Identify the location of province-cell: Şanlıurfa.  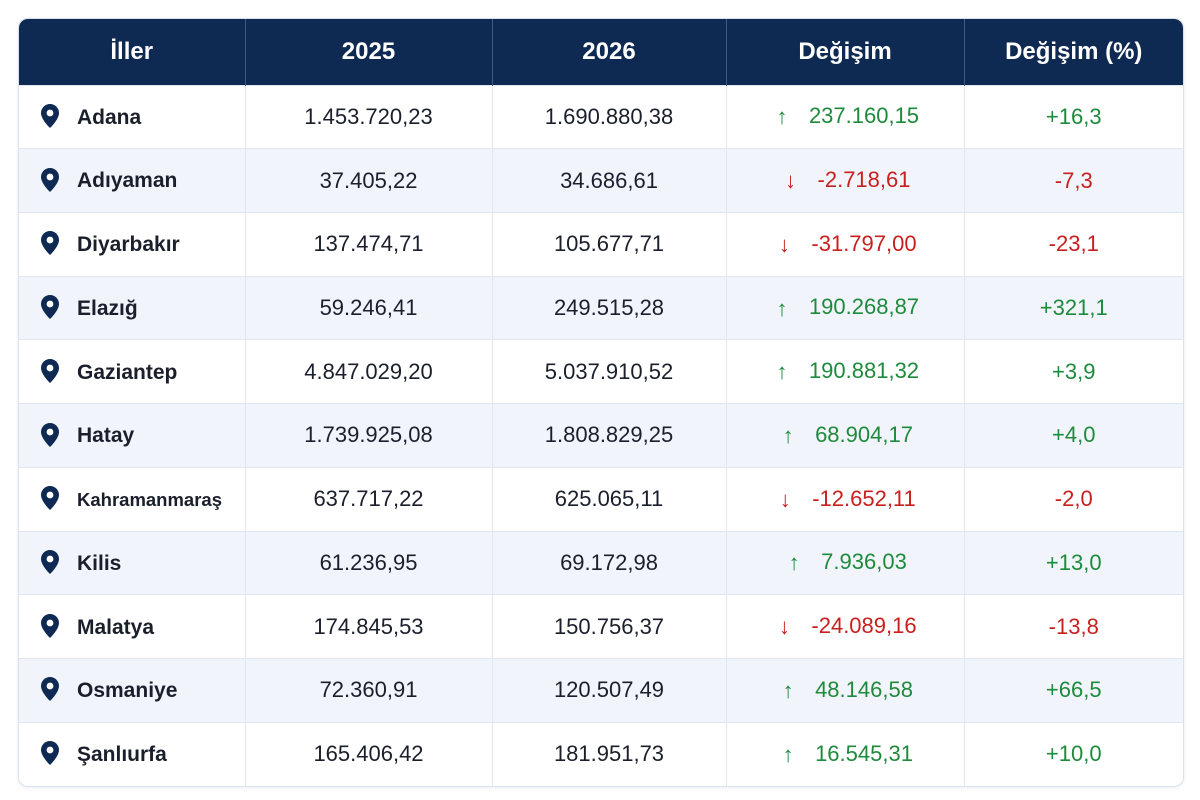
(132, 753).